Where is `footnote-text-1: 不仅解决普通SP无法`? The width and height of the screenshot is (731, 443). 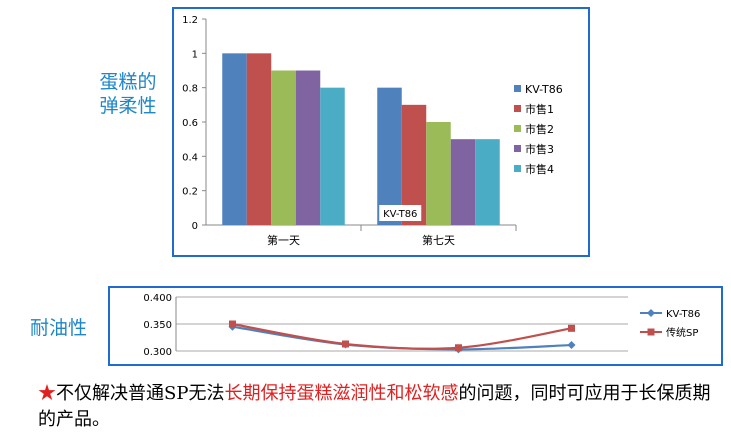 footnote-text-1: 不仅解决普通SP无法 is located at coordinates (140, 393).